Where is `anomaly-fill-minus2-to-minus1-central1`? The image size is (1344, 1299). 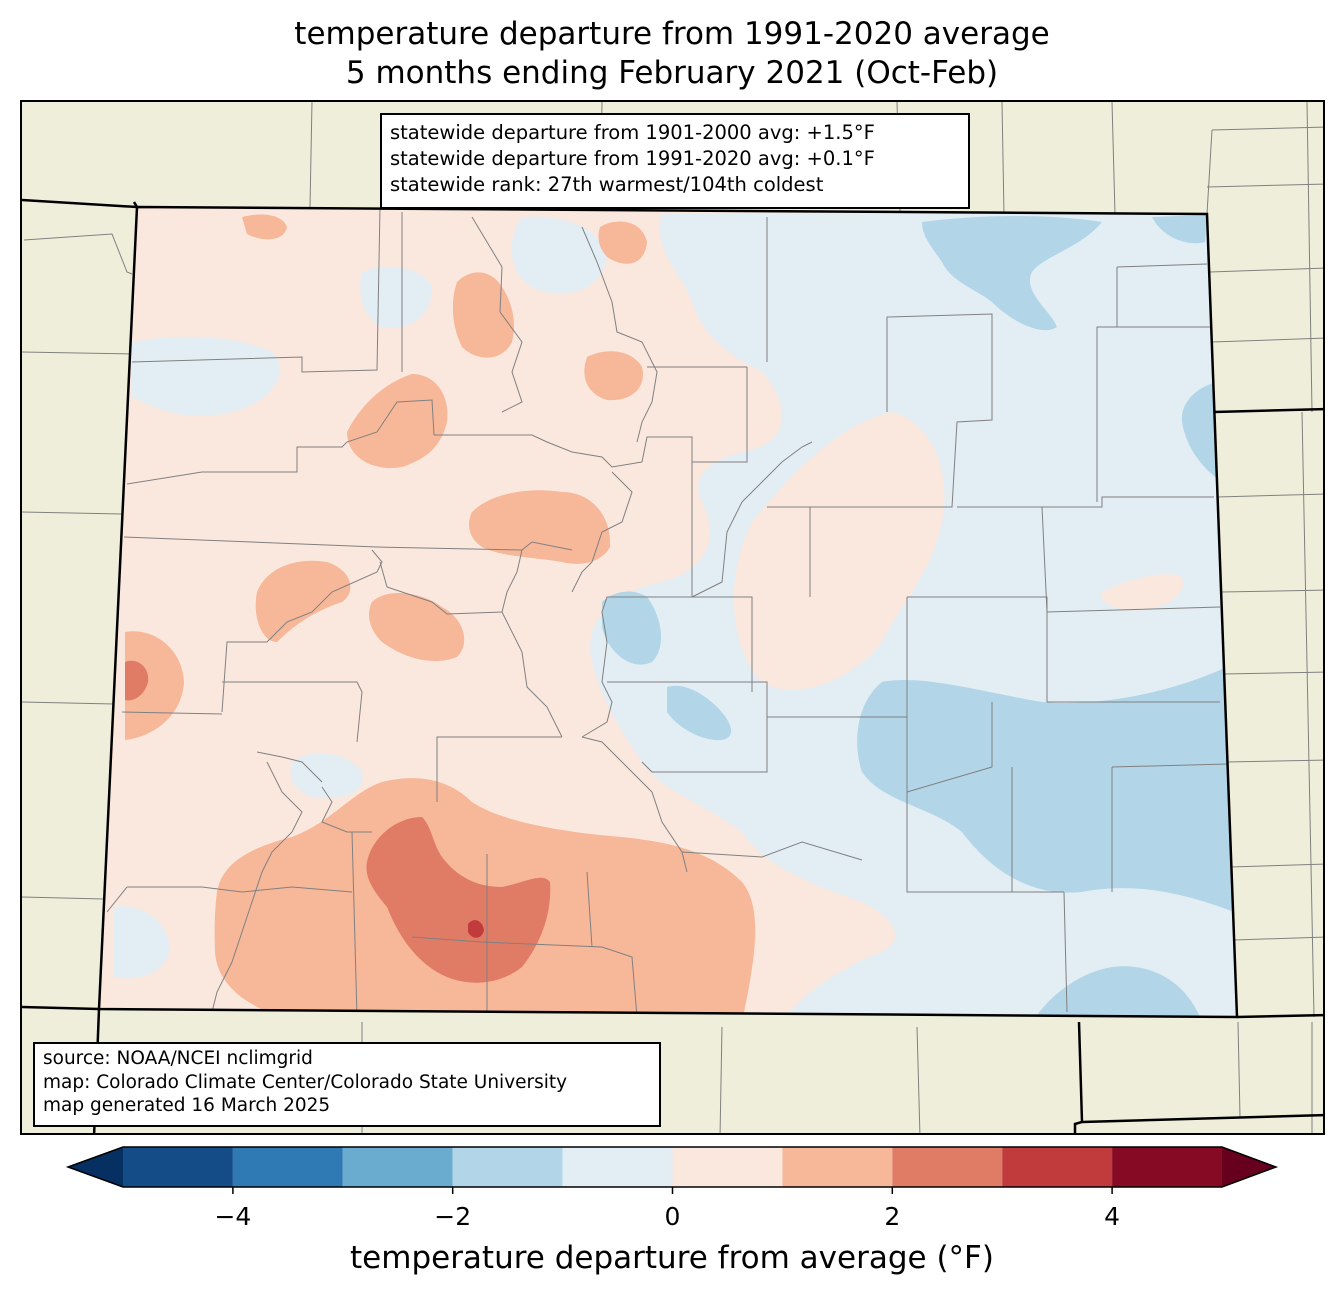
anomaly-fill-minus2-to-minus1-central1 is located at coordinates (632, 628).